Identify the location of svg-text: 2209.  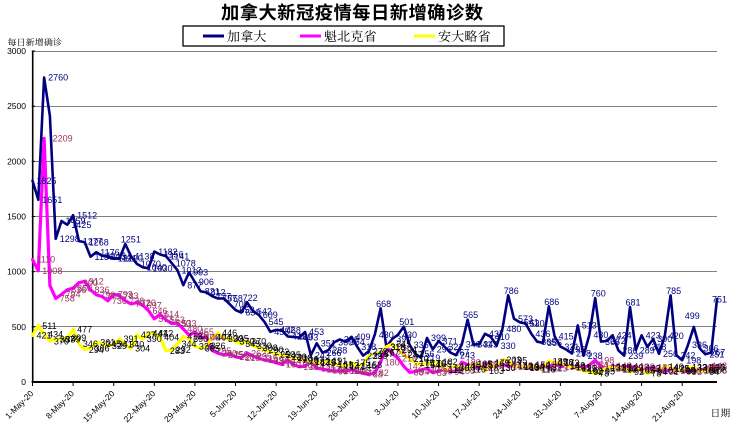
(63, 139).